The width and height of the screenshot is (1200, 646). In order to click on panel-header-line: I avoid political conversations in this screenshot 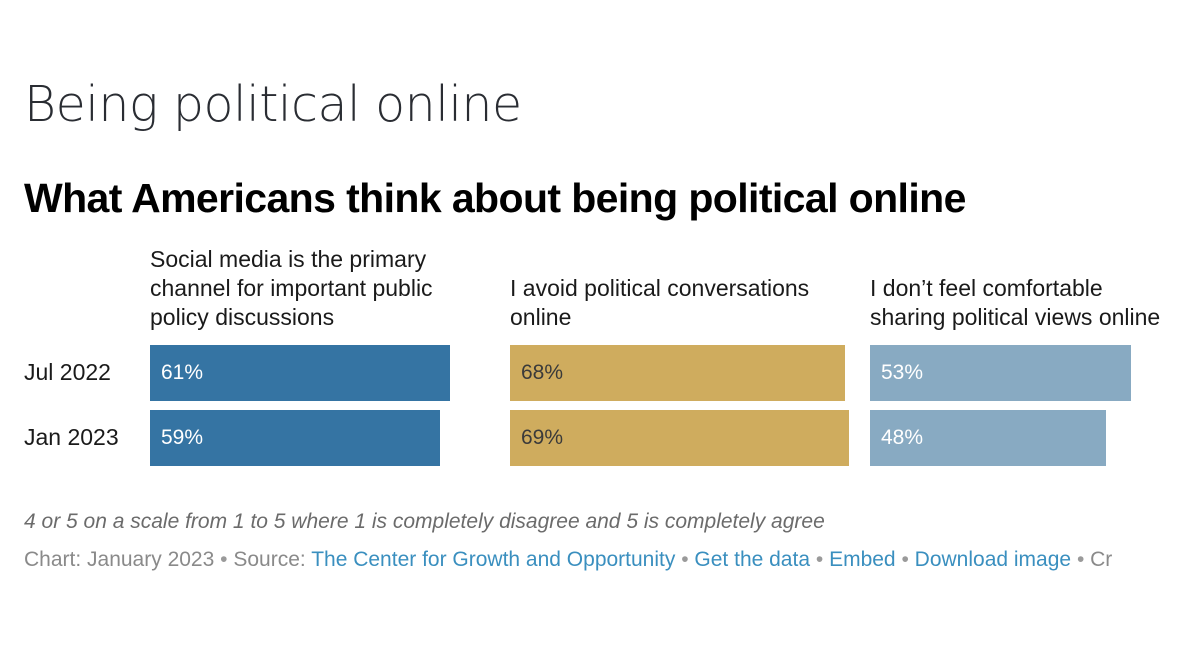, I will do `click(660, 288)`.